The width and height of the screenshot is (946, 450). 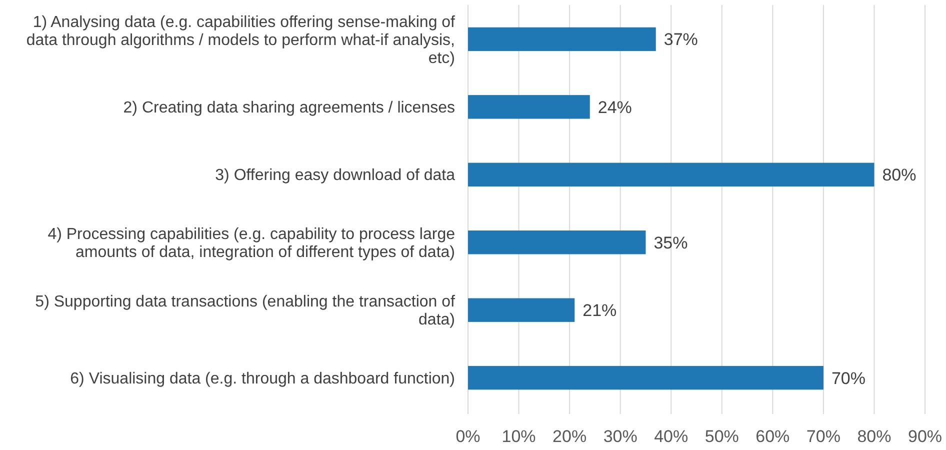 I want to click on y-tick-label: 2) Creating data sharing agreements / licenses, so click(x=289, y=108).